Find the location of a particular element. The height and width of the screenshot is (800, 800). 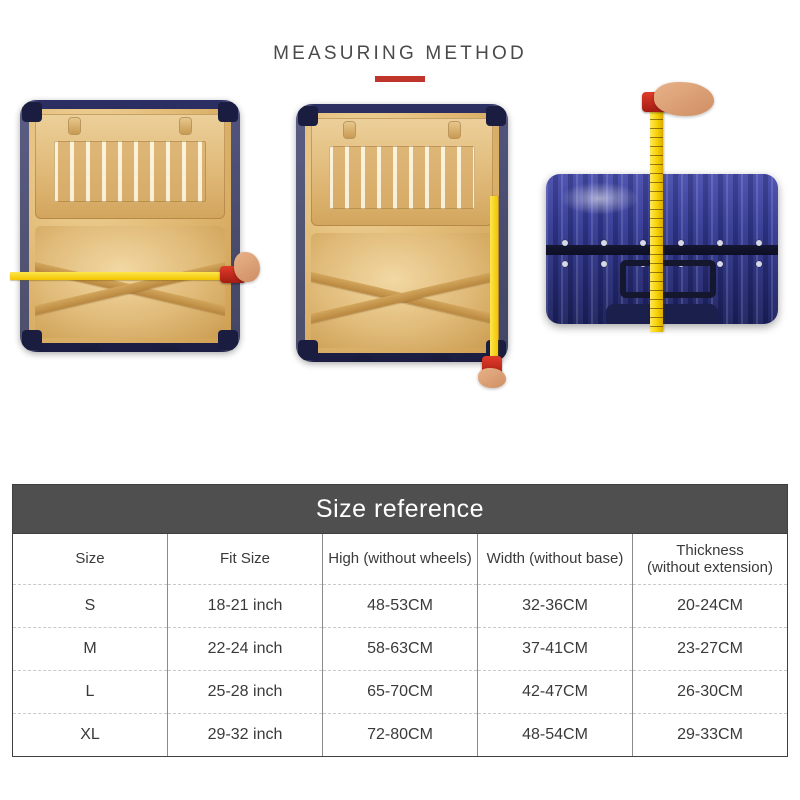

cell-thickness: 29-33CM is located at coordinates (710, 735).